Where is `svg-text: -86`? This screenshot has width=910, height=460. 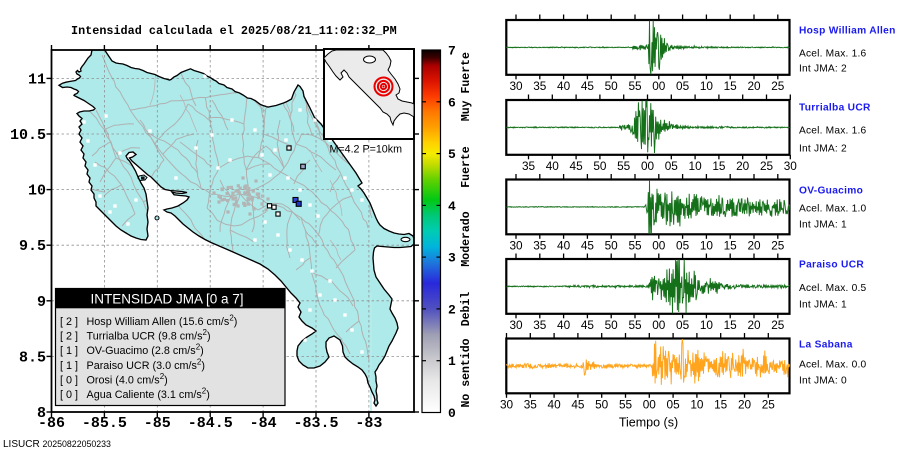 svg-text: -86 is located at coordinates (51, 423).